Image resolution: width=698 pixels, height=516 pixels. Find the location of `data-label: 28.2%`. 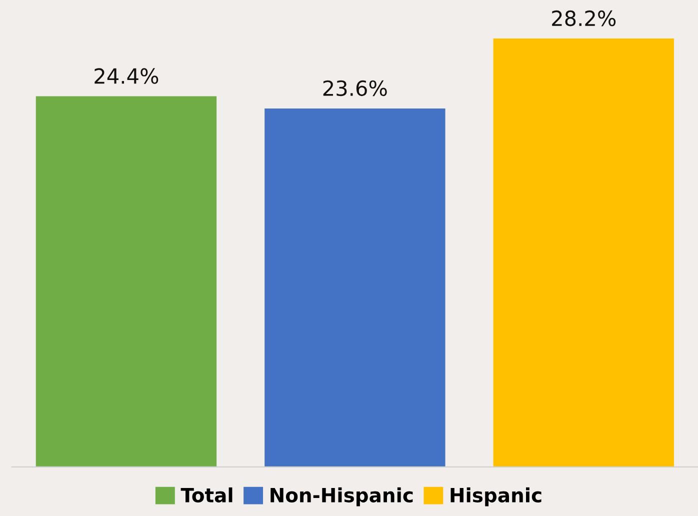

data-label: 28.2% is located at coordinates (584, 18).